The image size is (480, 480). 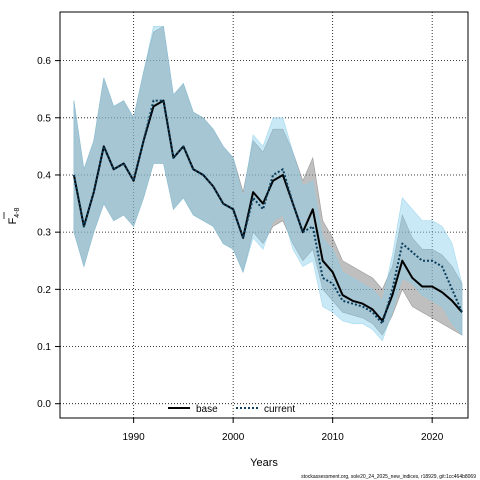 I want to click on y-tick-label: 0.2, so click(x=44, y=290).